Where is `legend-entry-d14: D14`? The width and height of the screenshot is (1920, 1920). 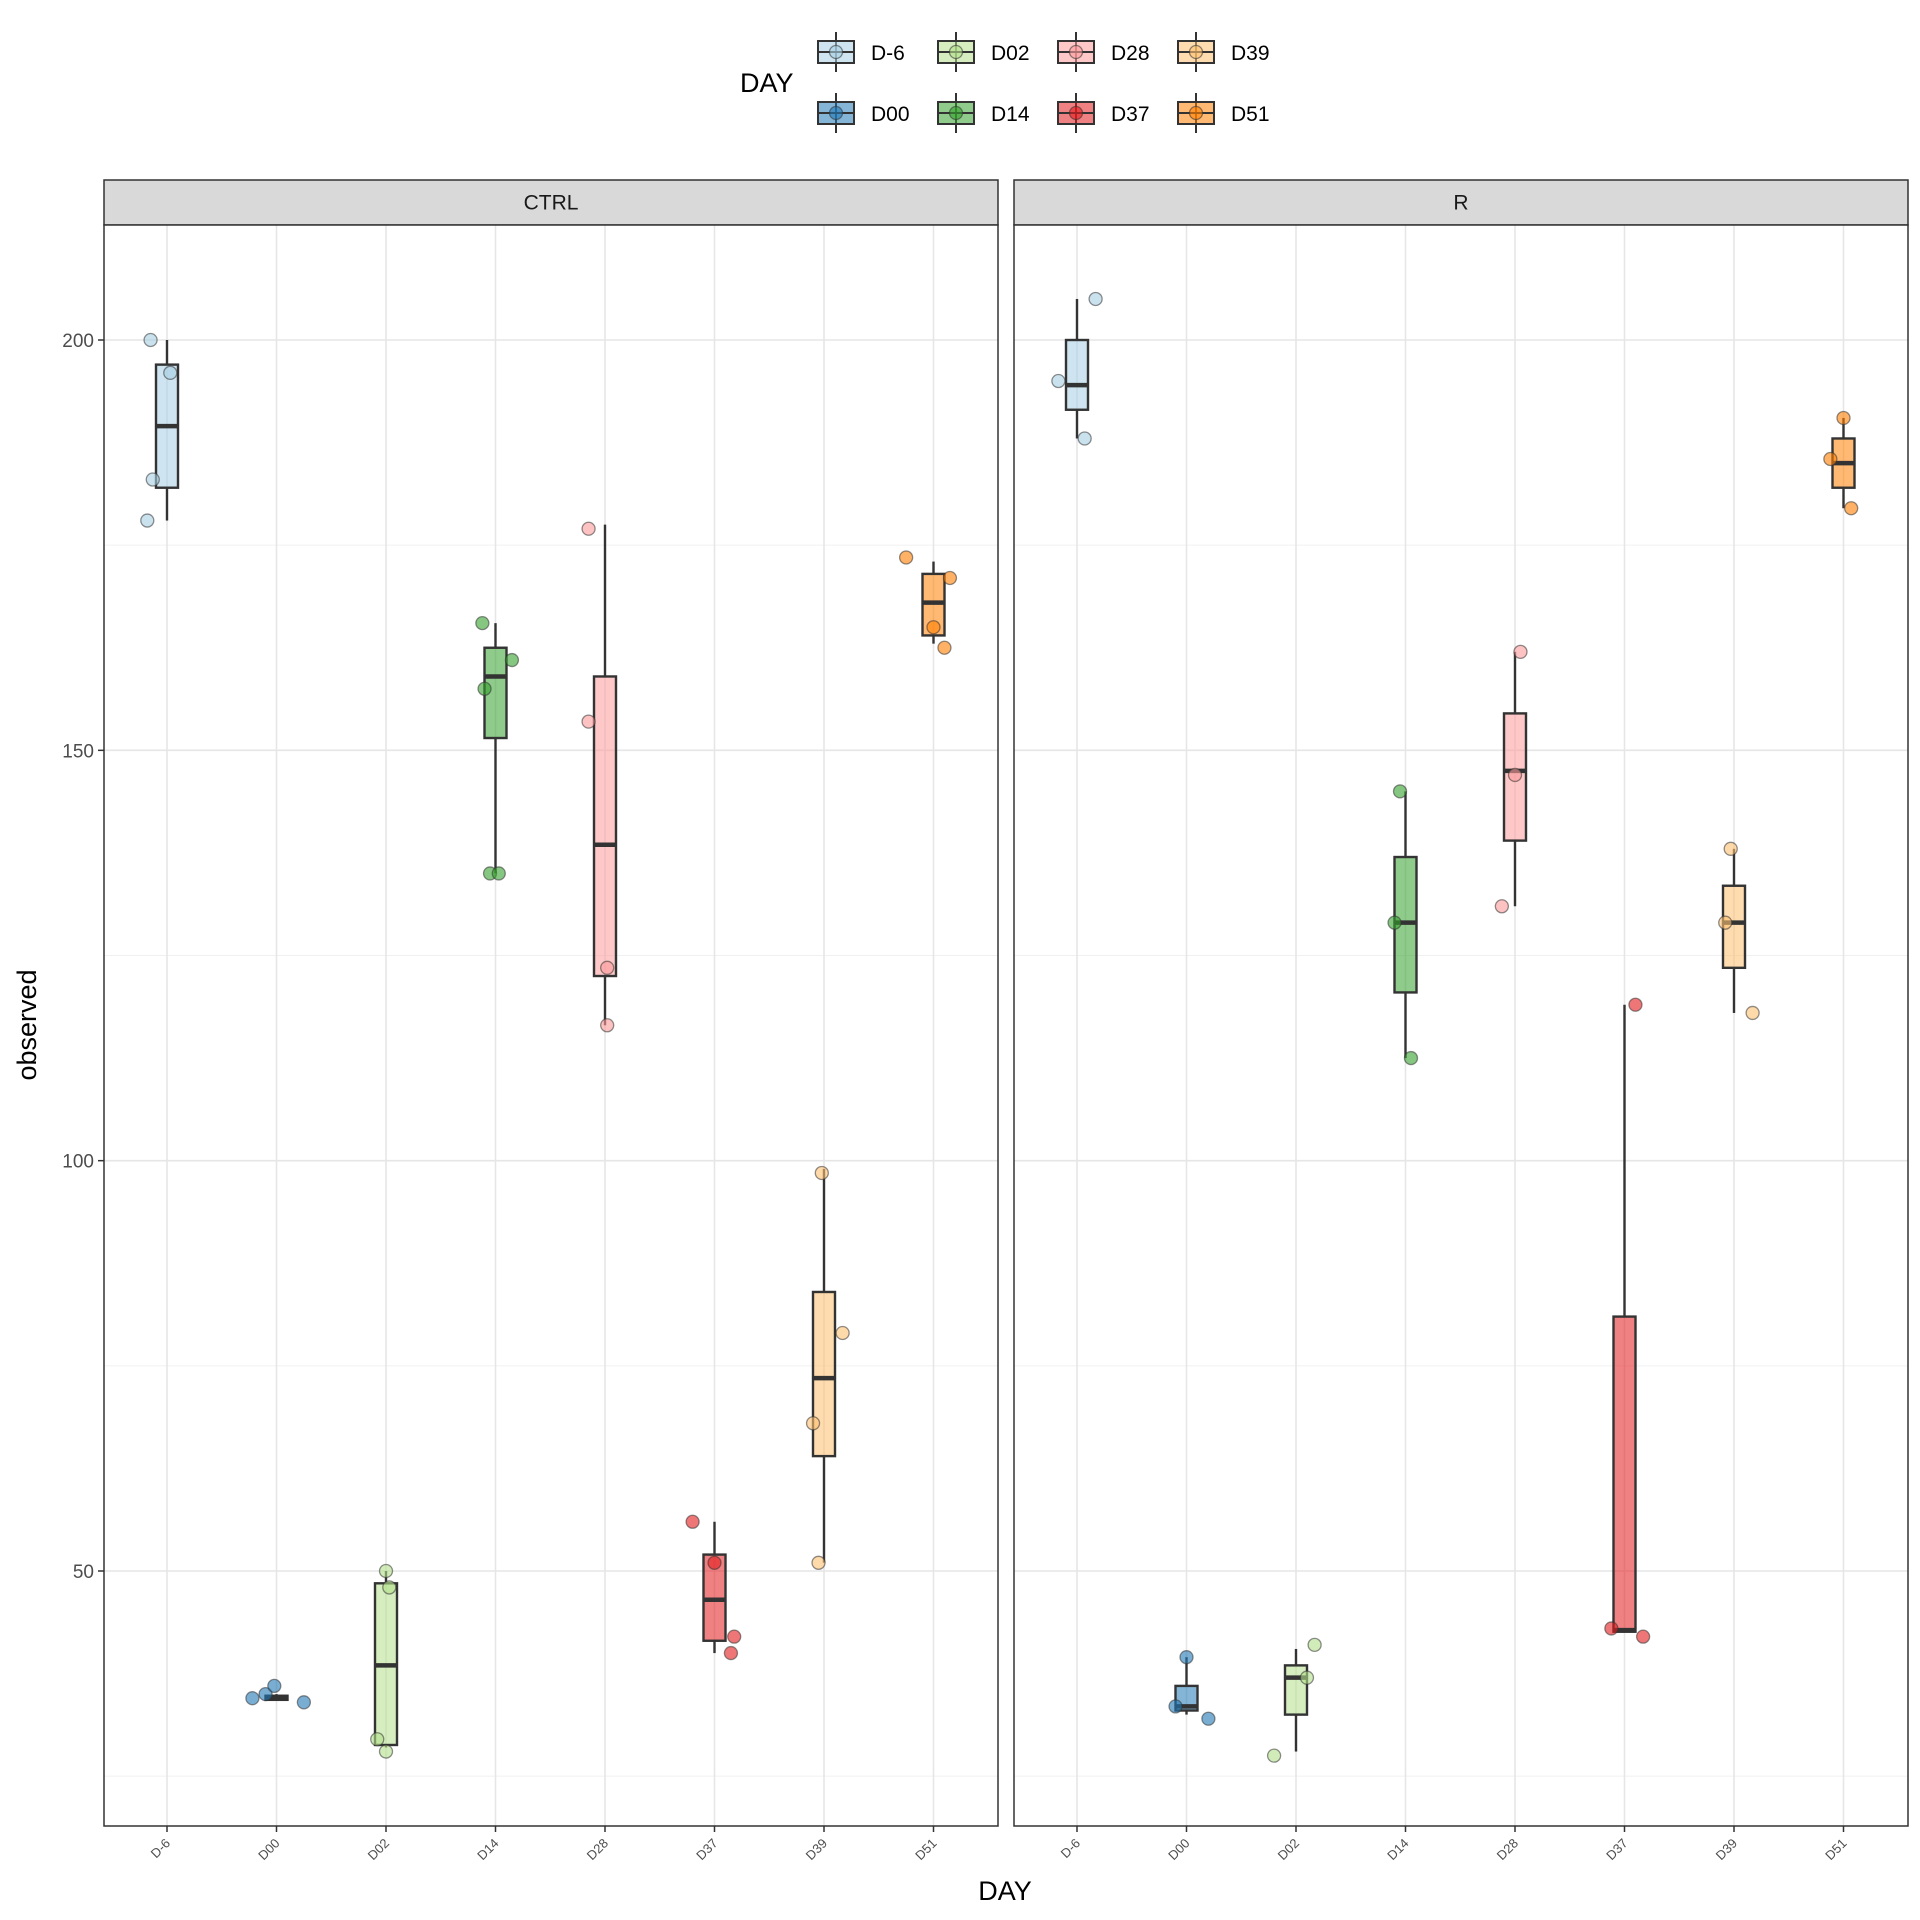 legend-entry-d14: D14 is located at coordinates (983, 113).